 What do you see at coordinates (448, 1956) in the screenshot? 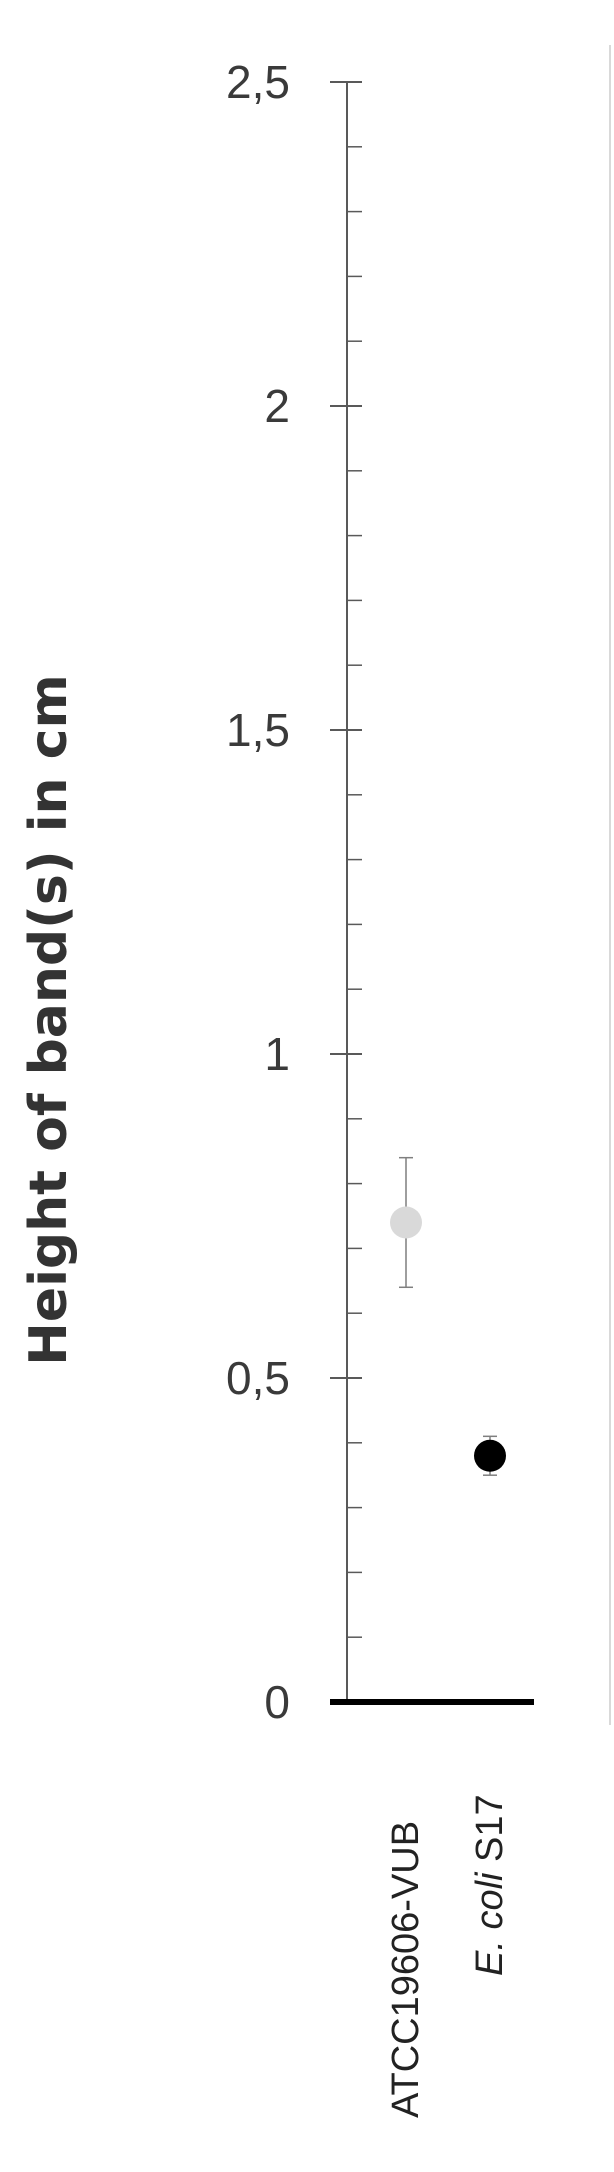
I see `x-axis-labels: ATCC19606-VUB E. coli S17` at bounding box center [448, 1956].